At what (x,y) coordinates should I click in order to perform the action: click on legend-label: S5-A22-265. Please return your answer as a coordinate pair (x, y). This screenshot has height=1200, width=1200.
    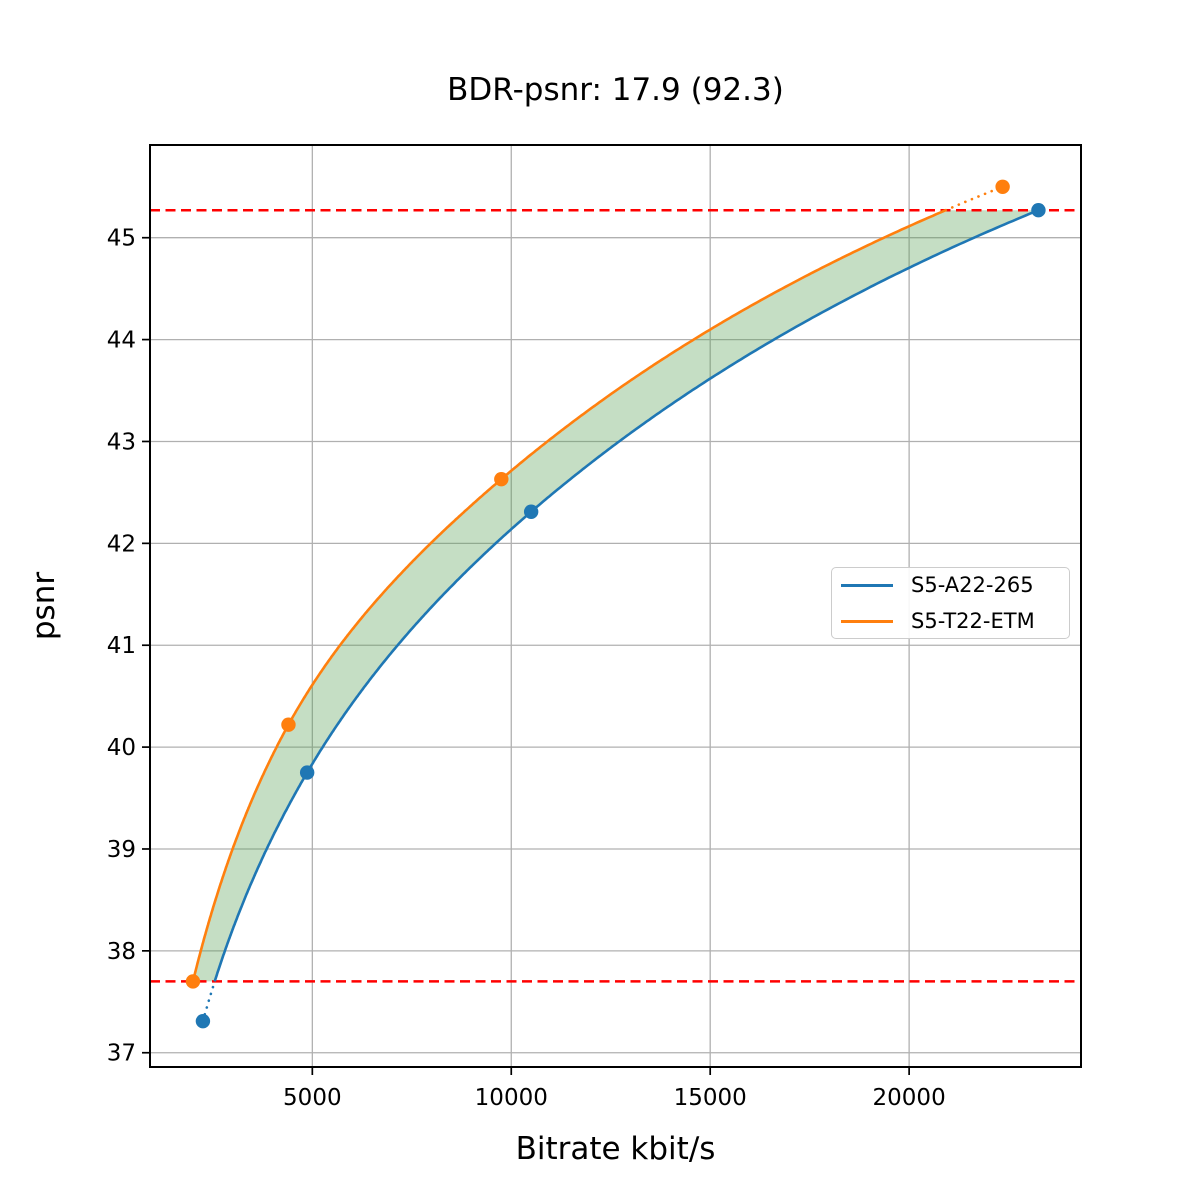
    Looking at the image, I should click on (972, 585).